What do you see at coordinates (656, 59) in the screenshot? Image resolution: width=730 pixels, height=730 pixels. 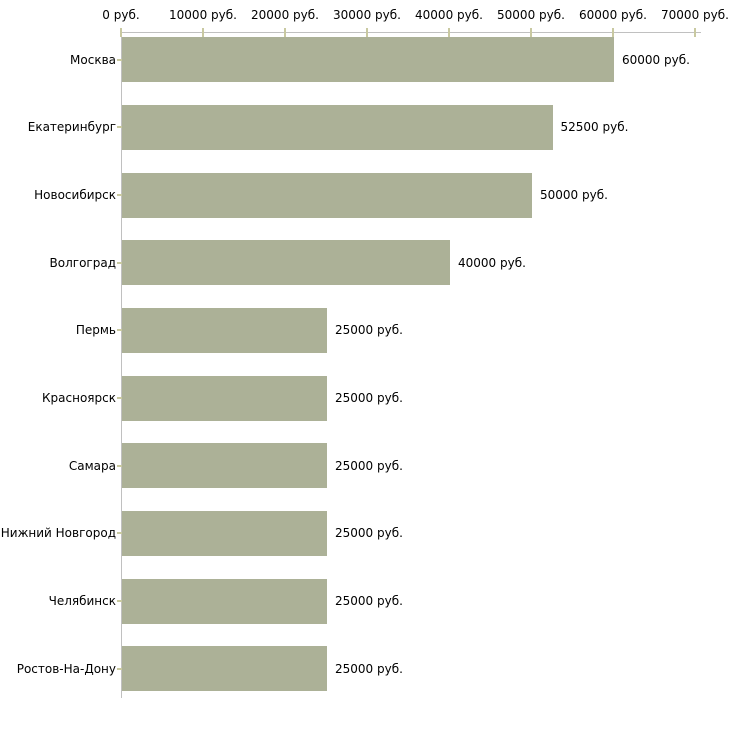 I see `value-label: 60000 руб.` at bounding box center [656, 59].